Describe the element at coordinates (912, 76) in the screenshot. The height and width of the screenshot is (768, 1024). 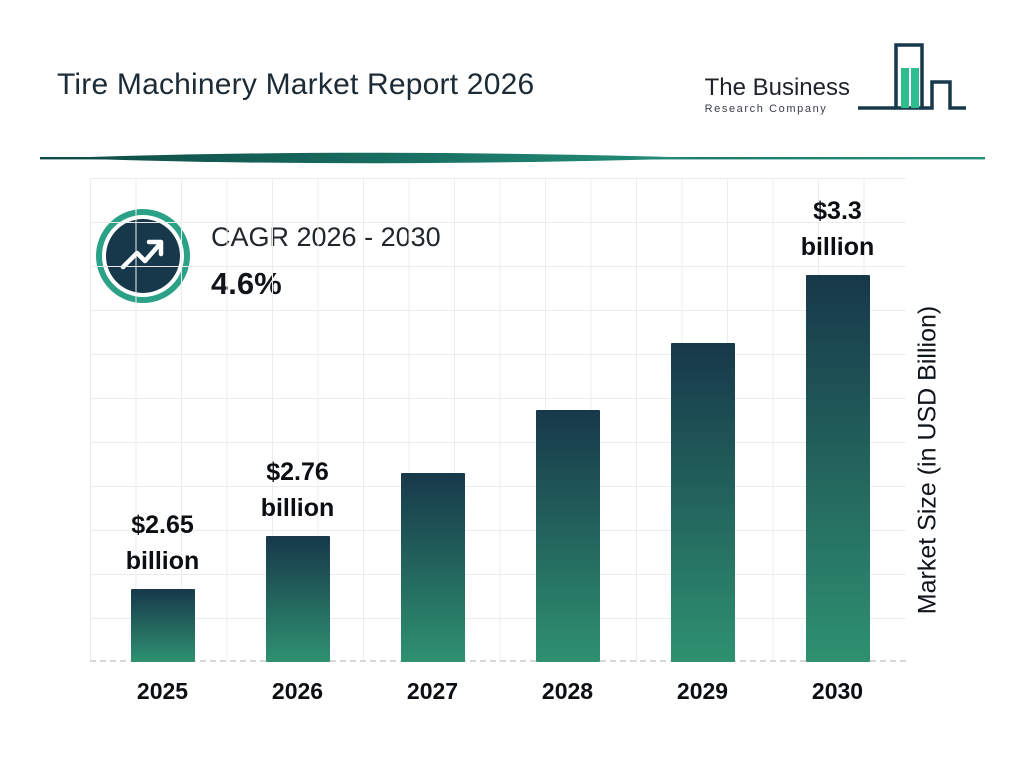
I see `bar-chart-logo-icon` at that location.